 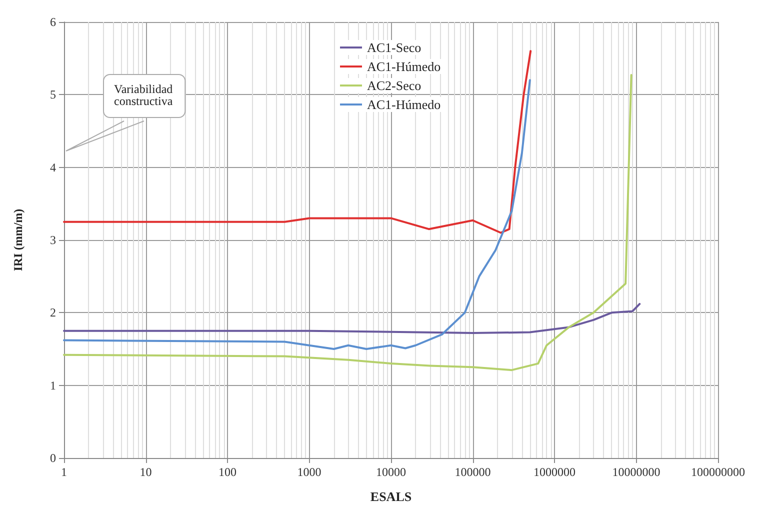 What do you see at coordinates (144, 95) in the screenshot?
I see `annotation: Variabilidad constructiva` at bounding box center [144, 95].